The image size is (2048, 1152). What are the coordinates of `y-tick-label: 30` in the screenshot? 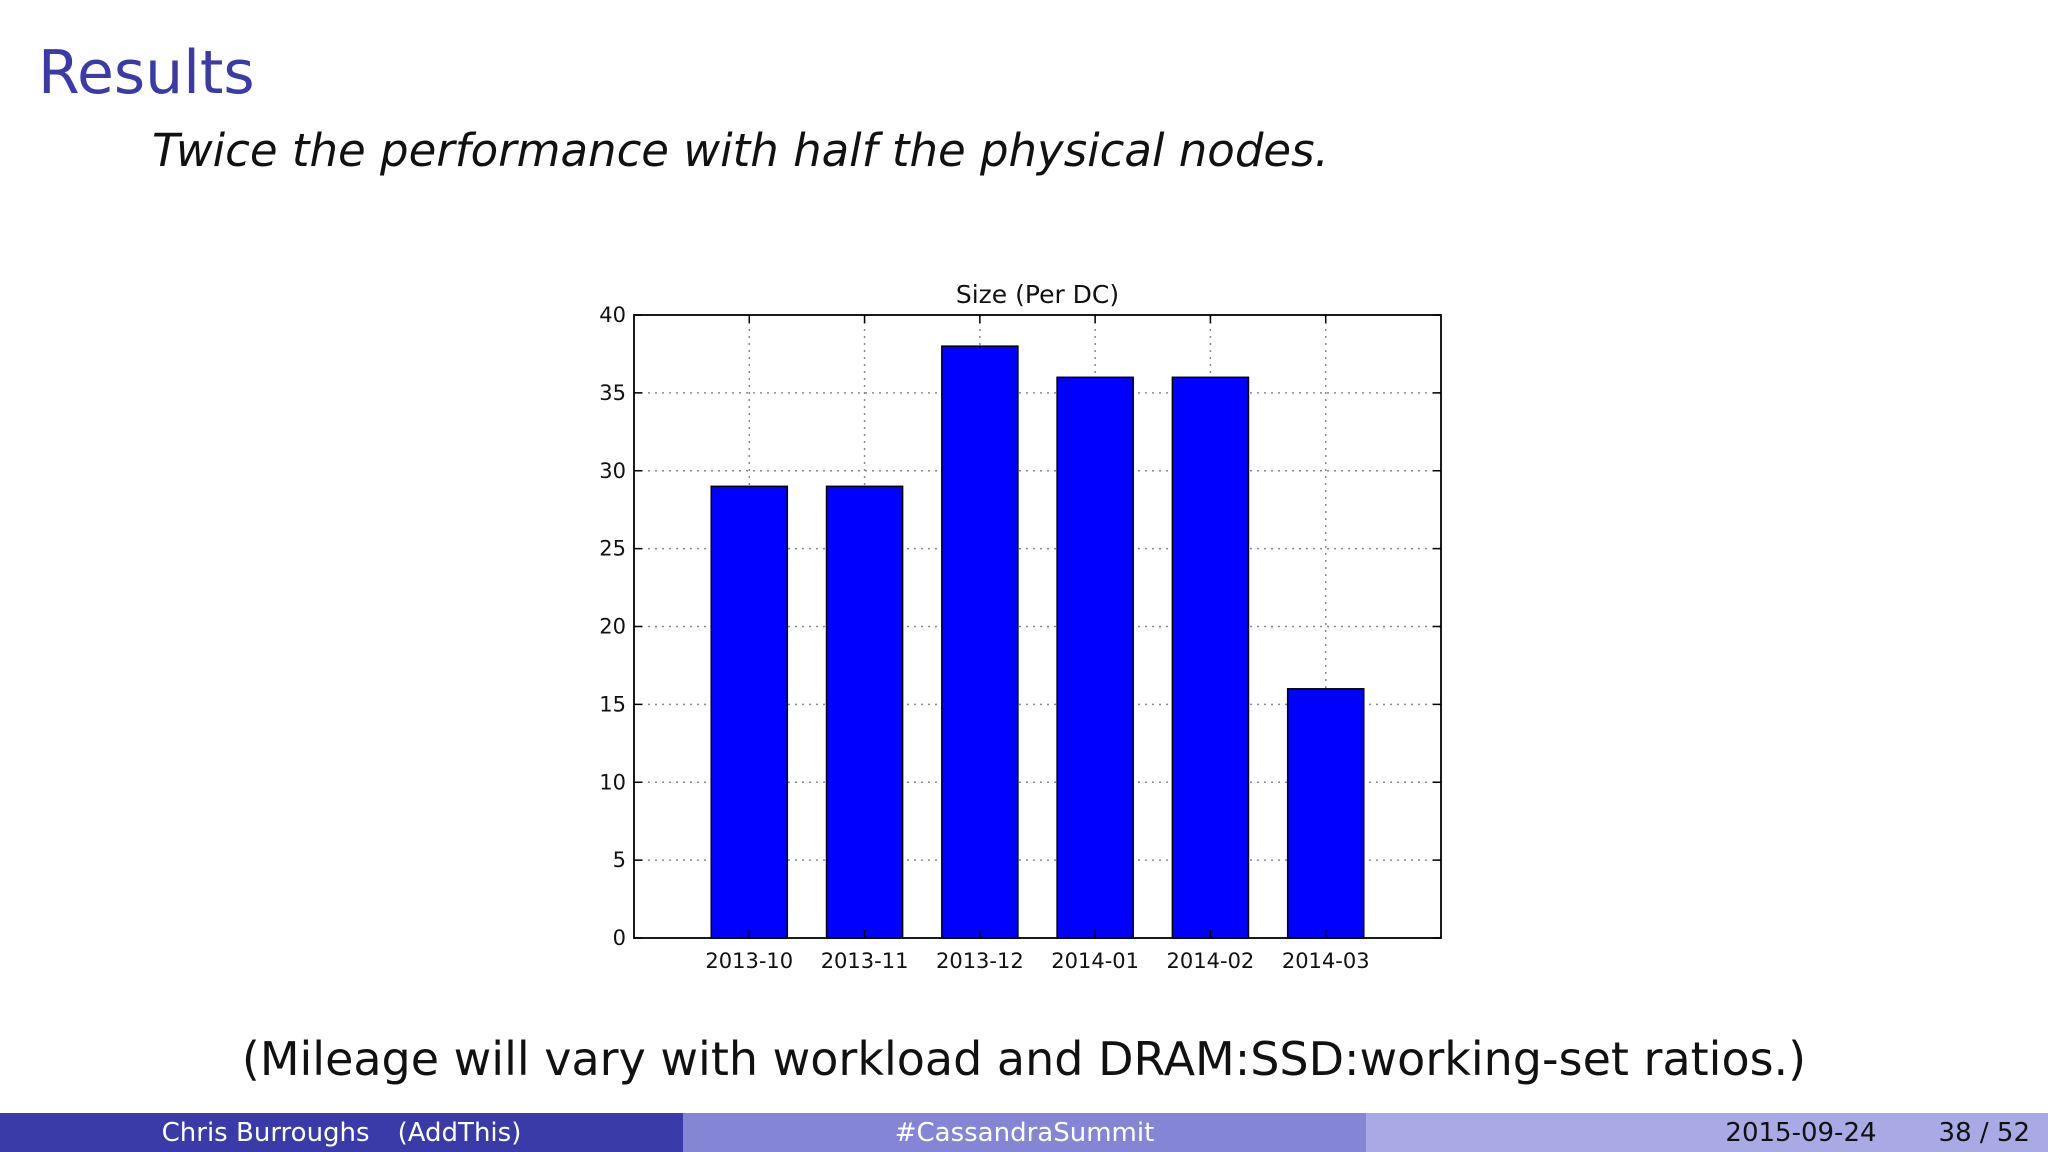 It's located at (612, 471).